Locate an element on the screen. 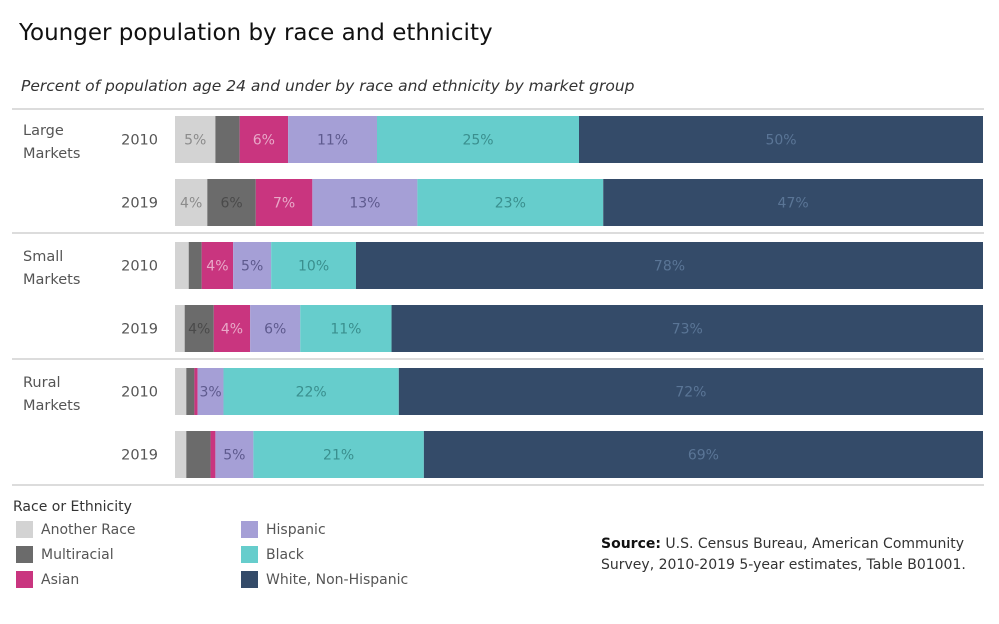  data-label: 47% is located at coordinates (793, 204).